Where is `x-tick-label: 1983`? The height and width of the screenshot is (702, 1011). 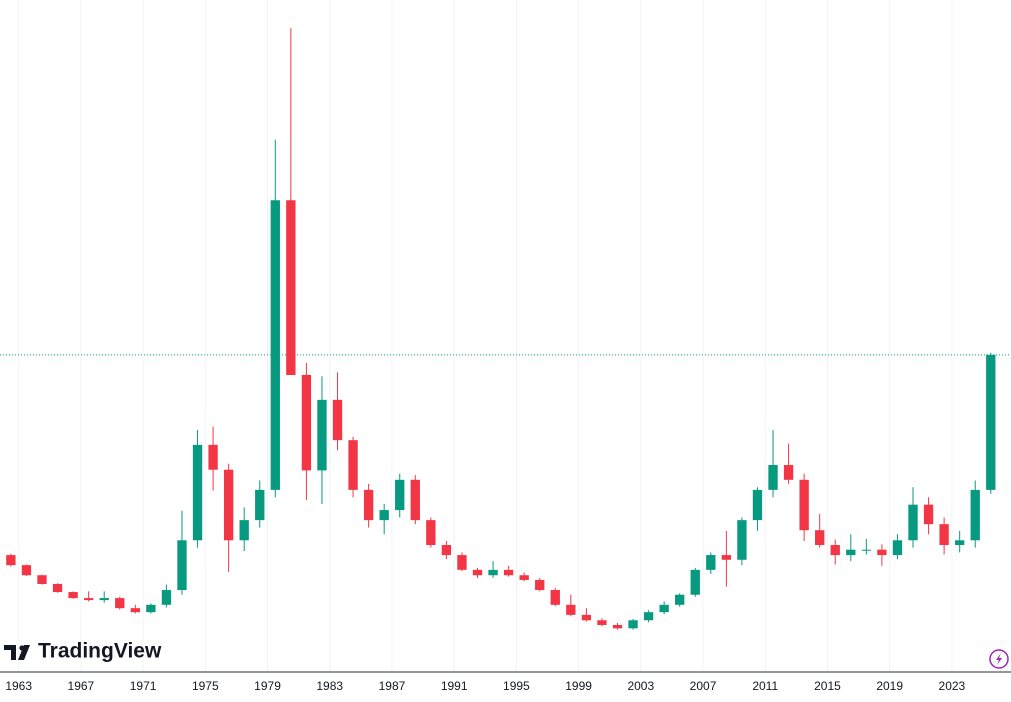
x-tick-label: 1983 is located at coordinates (329, 686).